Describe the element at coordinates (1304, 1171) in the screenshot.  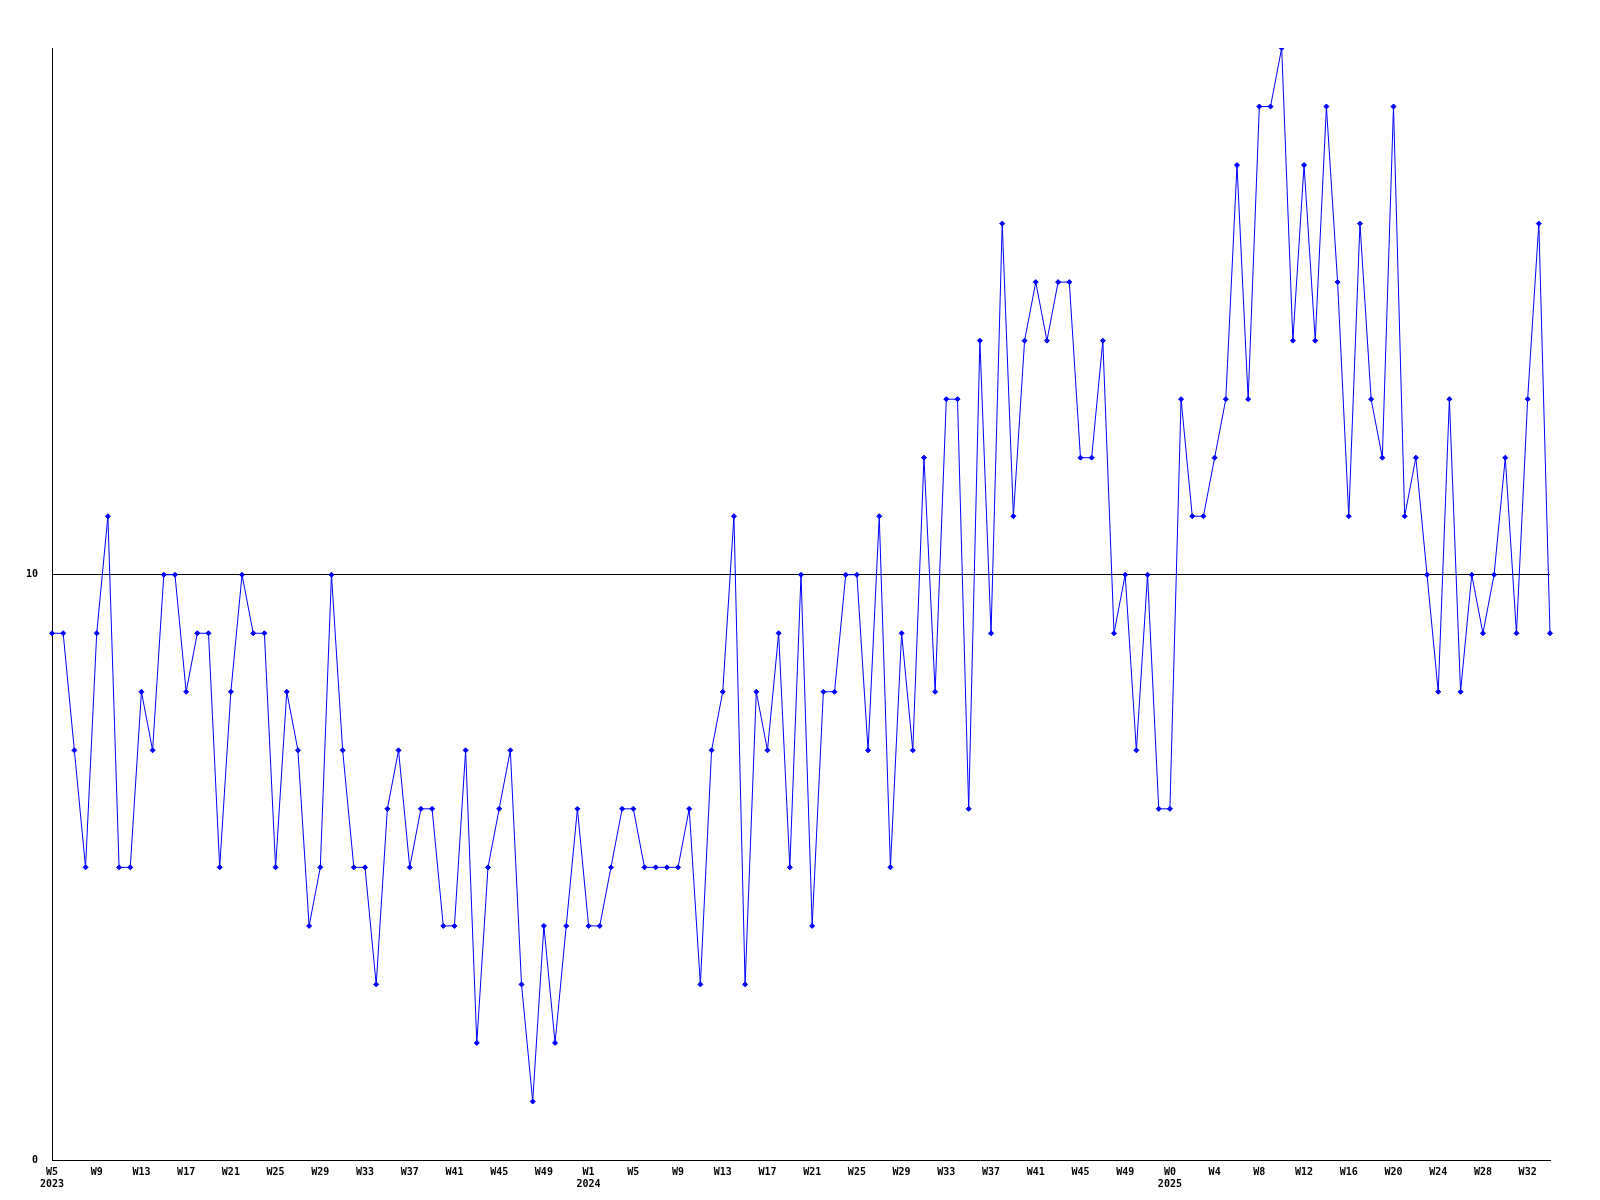
I see `x-tick-label: W12` at that location.